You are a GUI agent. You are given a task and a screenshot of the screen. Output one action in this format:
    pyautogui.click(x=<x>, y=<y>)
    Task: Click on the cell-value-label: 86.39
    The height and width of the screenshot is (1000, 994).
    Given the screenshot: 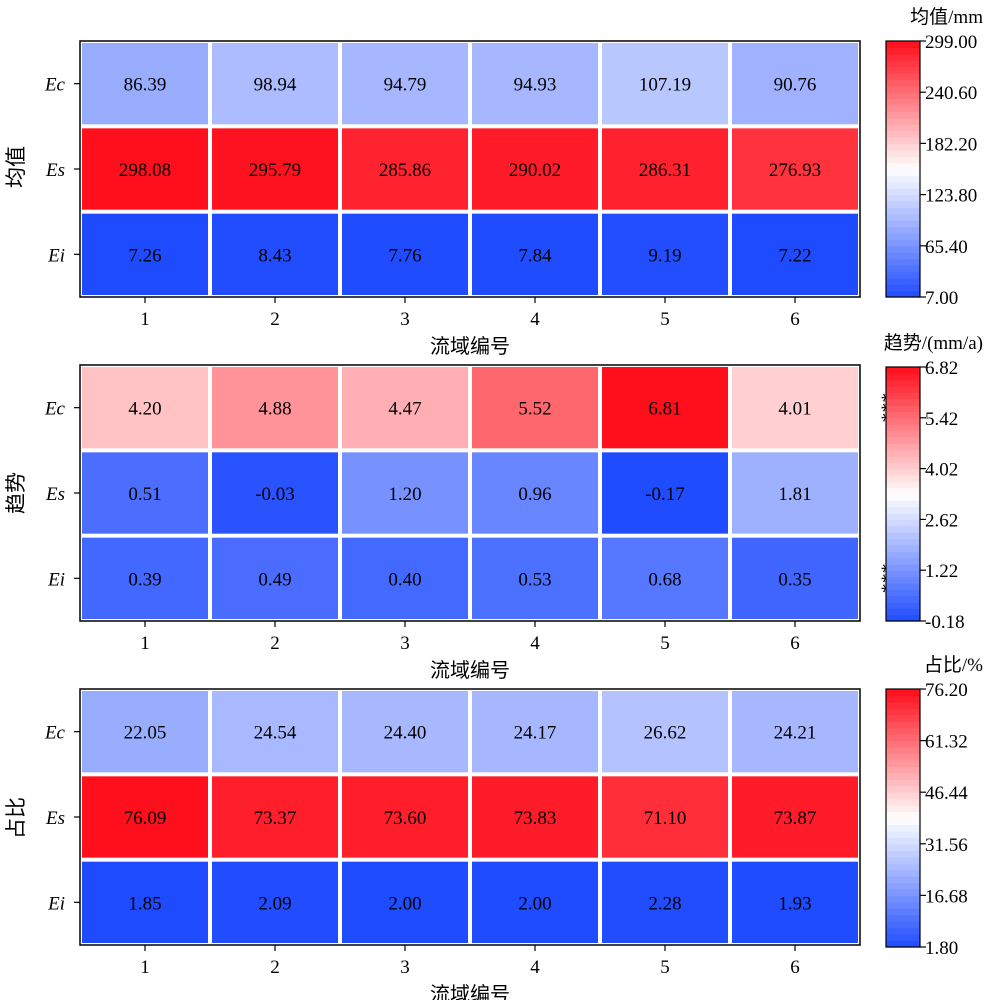 What is the action you would take?
    pyautogui.click(x=145, y=85)
    